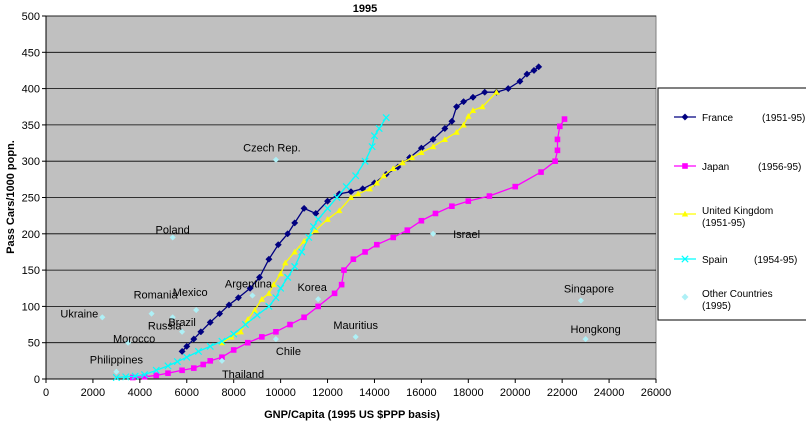 The width and height of the screenshot is (806, 424). Describe the element at coordinates (271, 149) in the screenshot. I see `country-label-czech-rep: Czech Rep.` at that location.